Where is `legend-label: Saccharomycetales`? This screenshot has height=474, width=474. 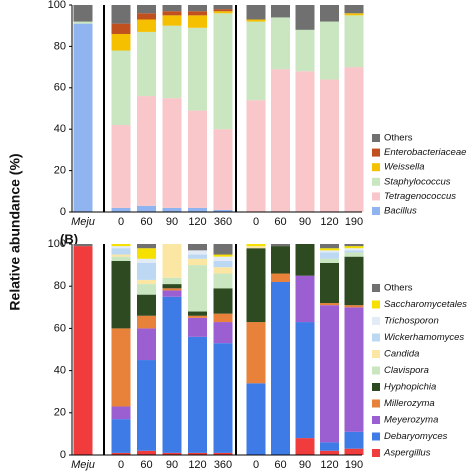
legend-label: Saccharomycetales is located at coordinates (425, 304).